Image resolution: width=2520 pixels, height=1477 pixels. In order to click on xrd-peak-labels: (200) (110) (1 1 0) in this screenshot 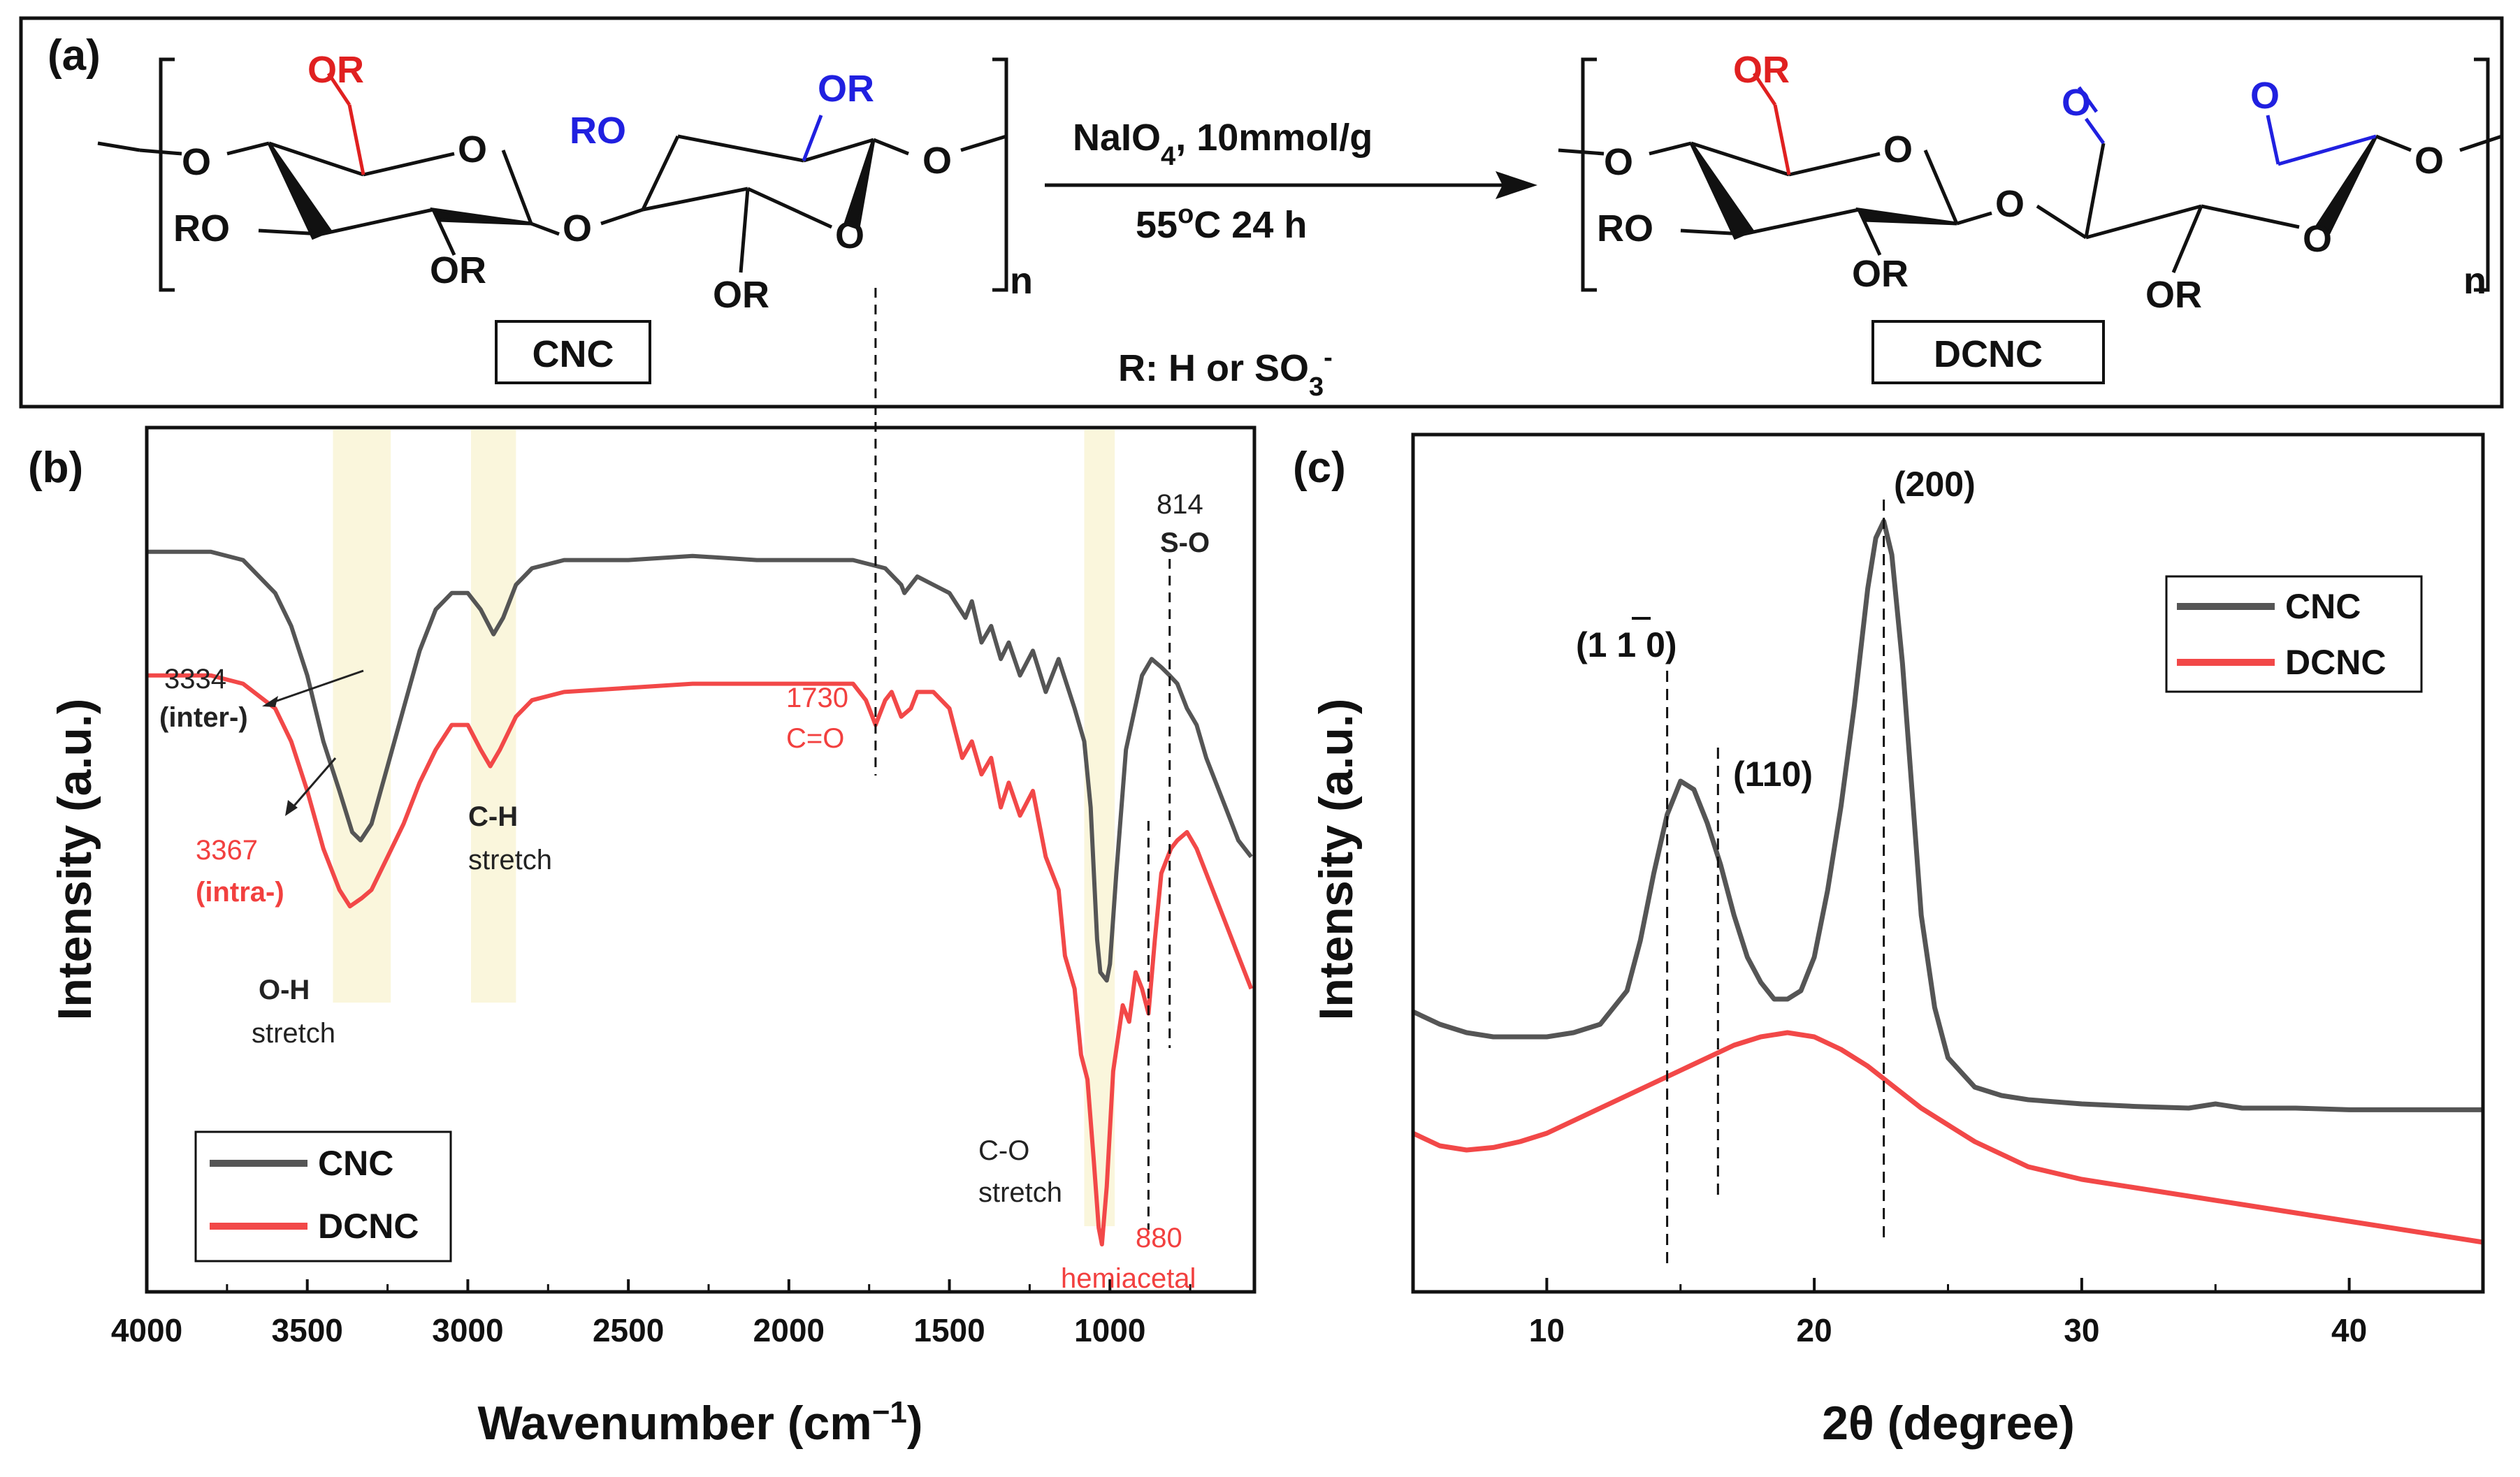, I will do `click(1776, 629)`.